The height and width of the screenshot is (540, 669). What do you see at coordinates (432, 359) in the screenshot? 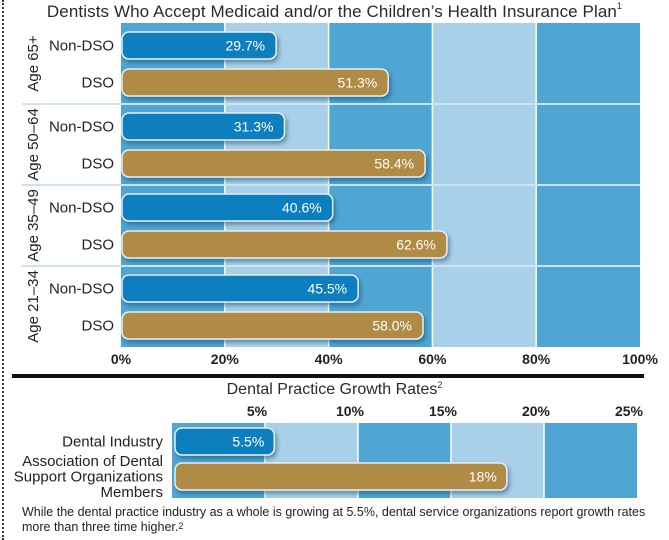
I see `x-tick-label: 60%` at bounding box center [432, 359].